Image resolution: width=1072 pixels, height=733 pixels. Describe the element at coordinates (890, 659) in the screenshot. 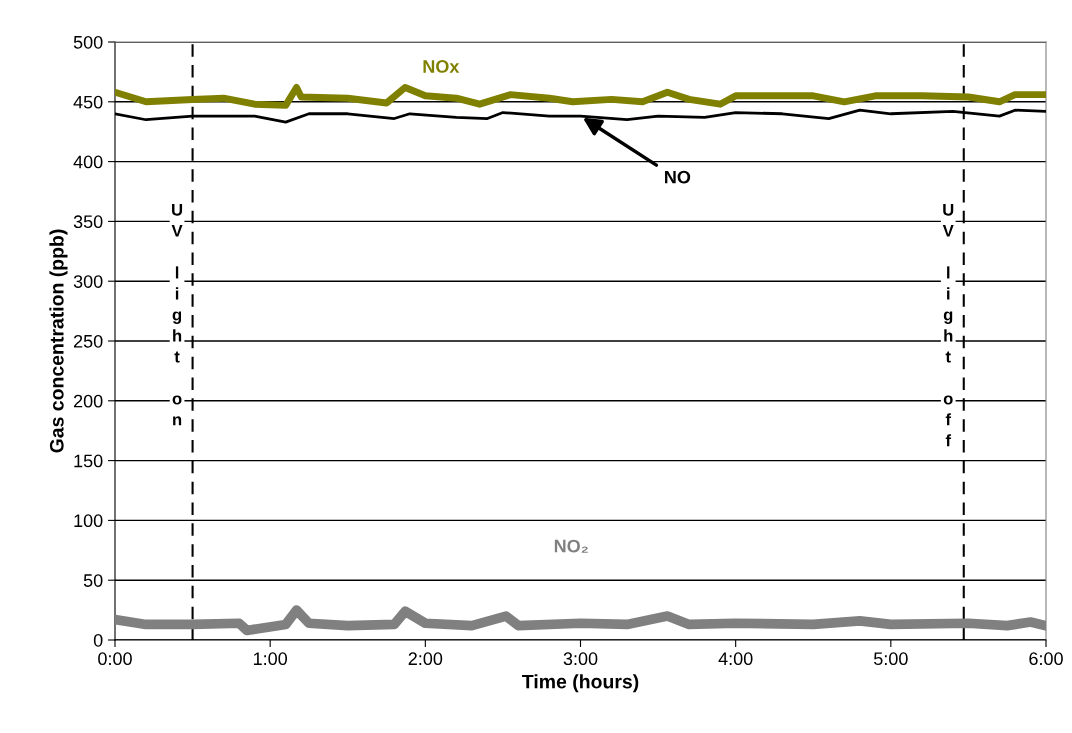

I see `x-tick-label: 5:00` at that location.